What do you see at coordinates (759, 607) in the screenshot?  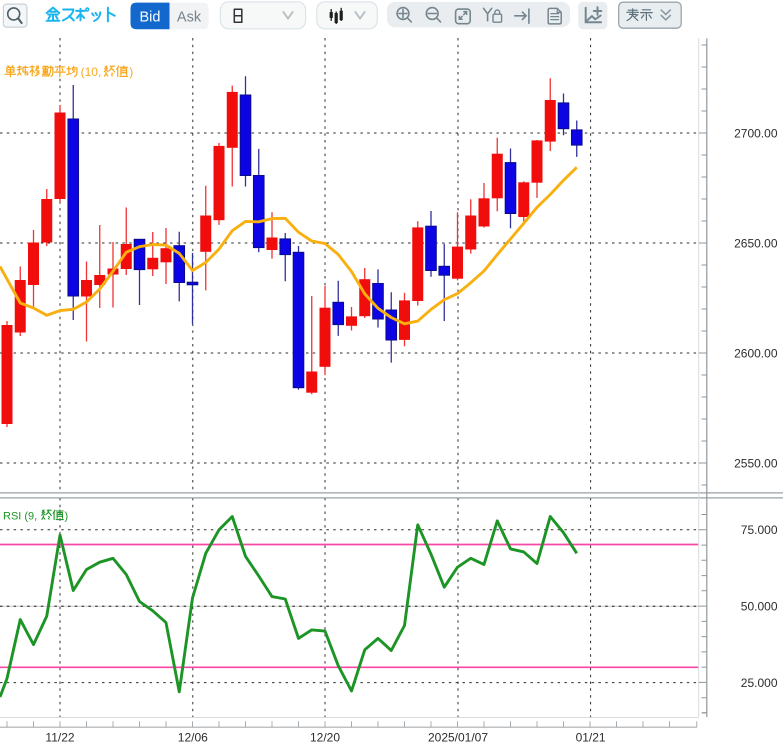 I see `svg-text: 50.000` at bounding box center [759, 607].